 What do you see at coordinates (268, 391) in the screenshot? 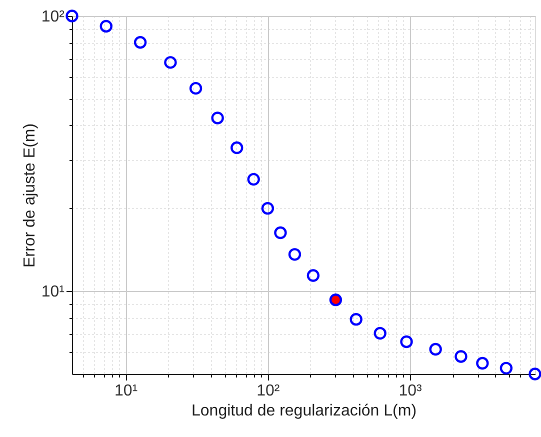
I see `x-tick-label: 10²` at bounding box center [268, 391].